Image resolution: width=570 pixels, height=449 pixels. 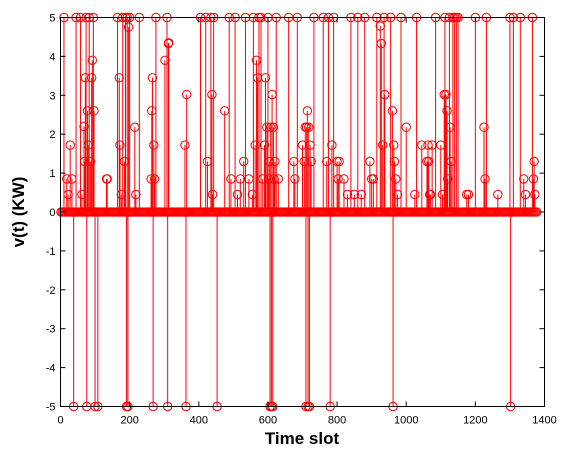 I want to click on x-tick-label: 1000, so click(x=406, y=421).